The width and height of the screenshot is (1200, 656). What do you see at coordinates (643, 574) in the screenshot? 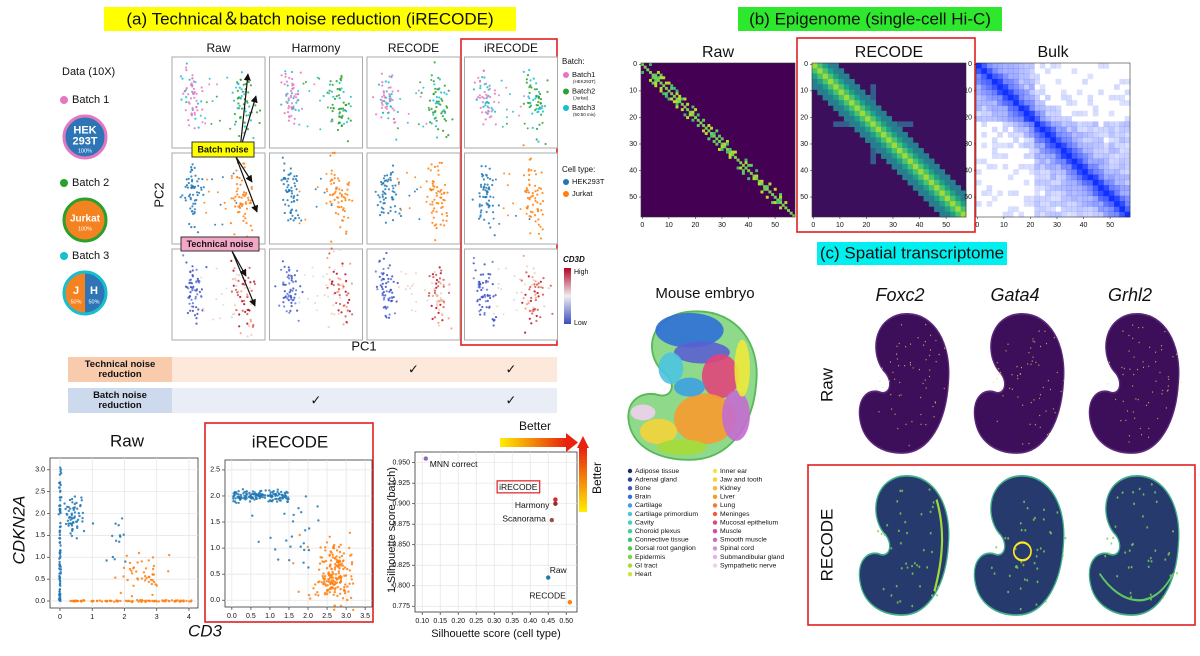
I see `legend-label: Heart` at bounding box center [643, 574].